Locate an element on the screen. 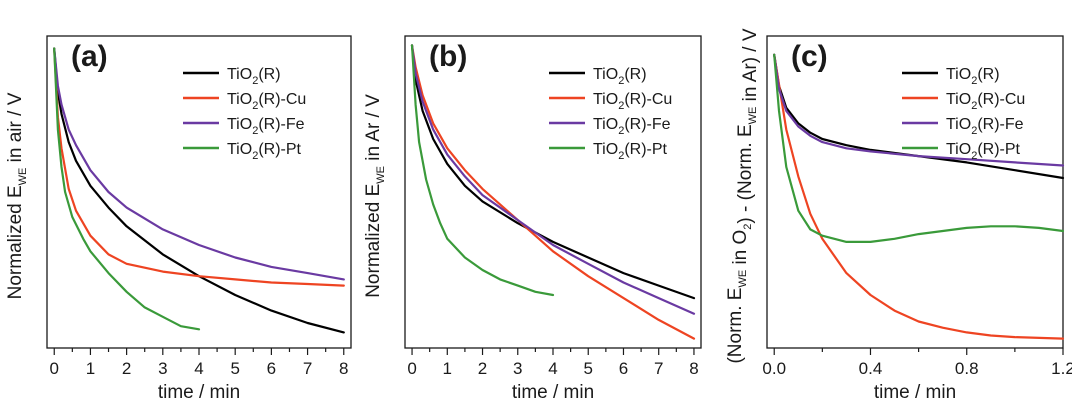 The width and height of the screenshot is (1072, 404). series-line-tio2-r-fe is located at coordinates (919, 110).